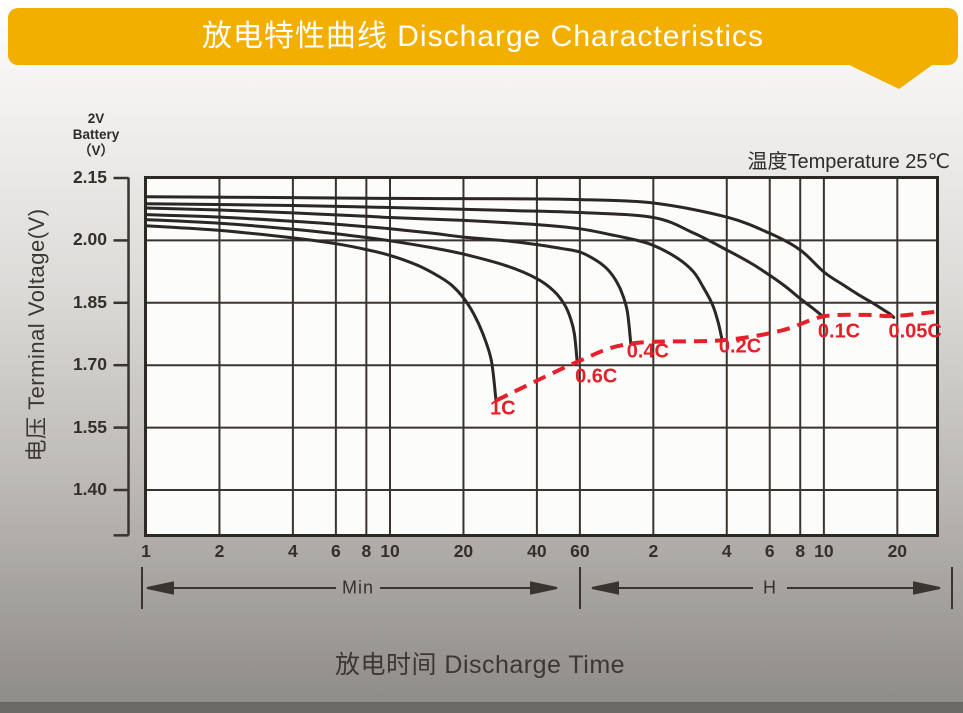  I want to click on battery-type-line1: 2V, so click(96, 118).